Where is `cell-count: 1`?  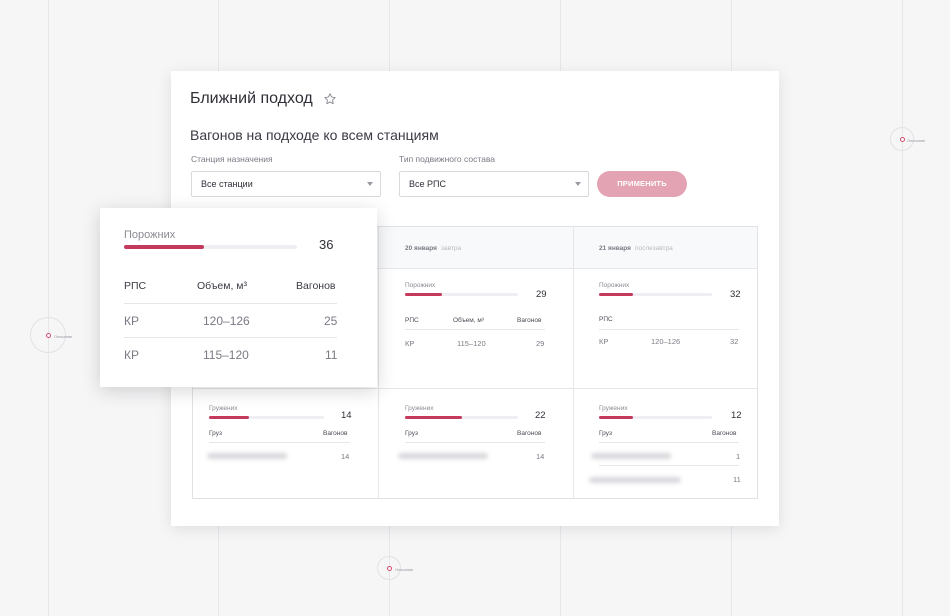 cell-count: 1 is located at coordinates (738, 456).